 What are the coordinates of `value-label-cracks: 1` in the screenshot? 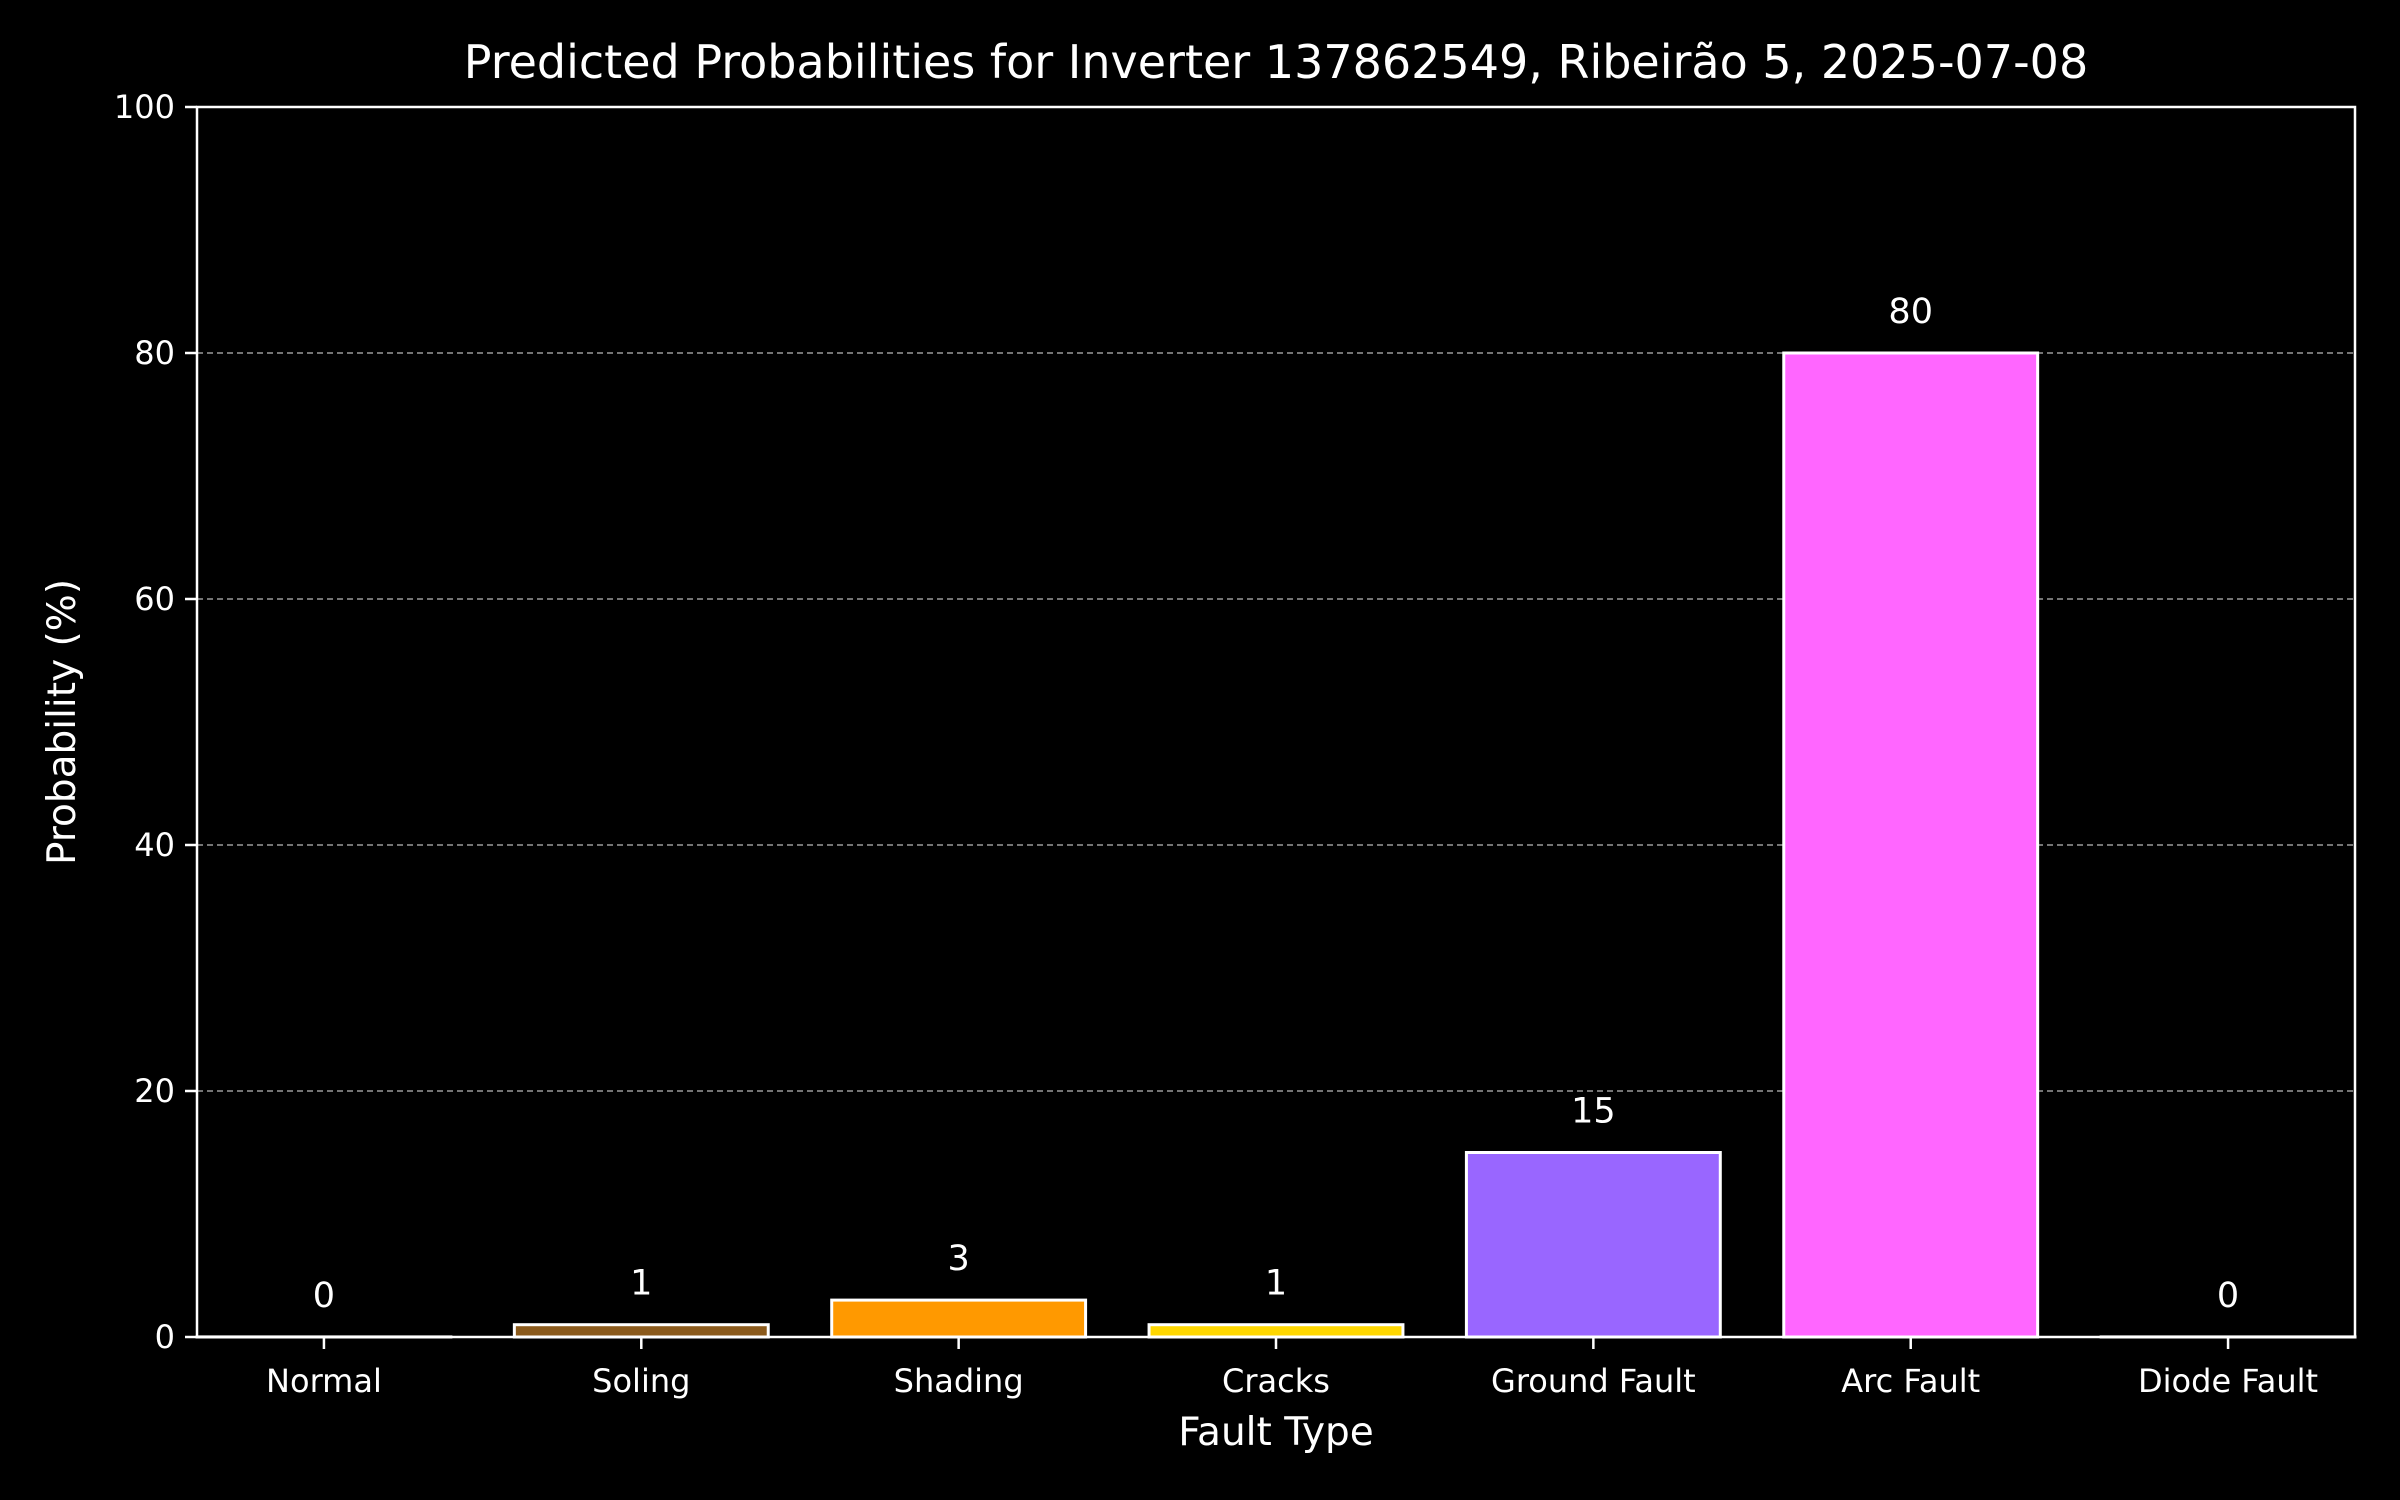 It's located at (1276, 1284).